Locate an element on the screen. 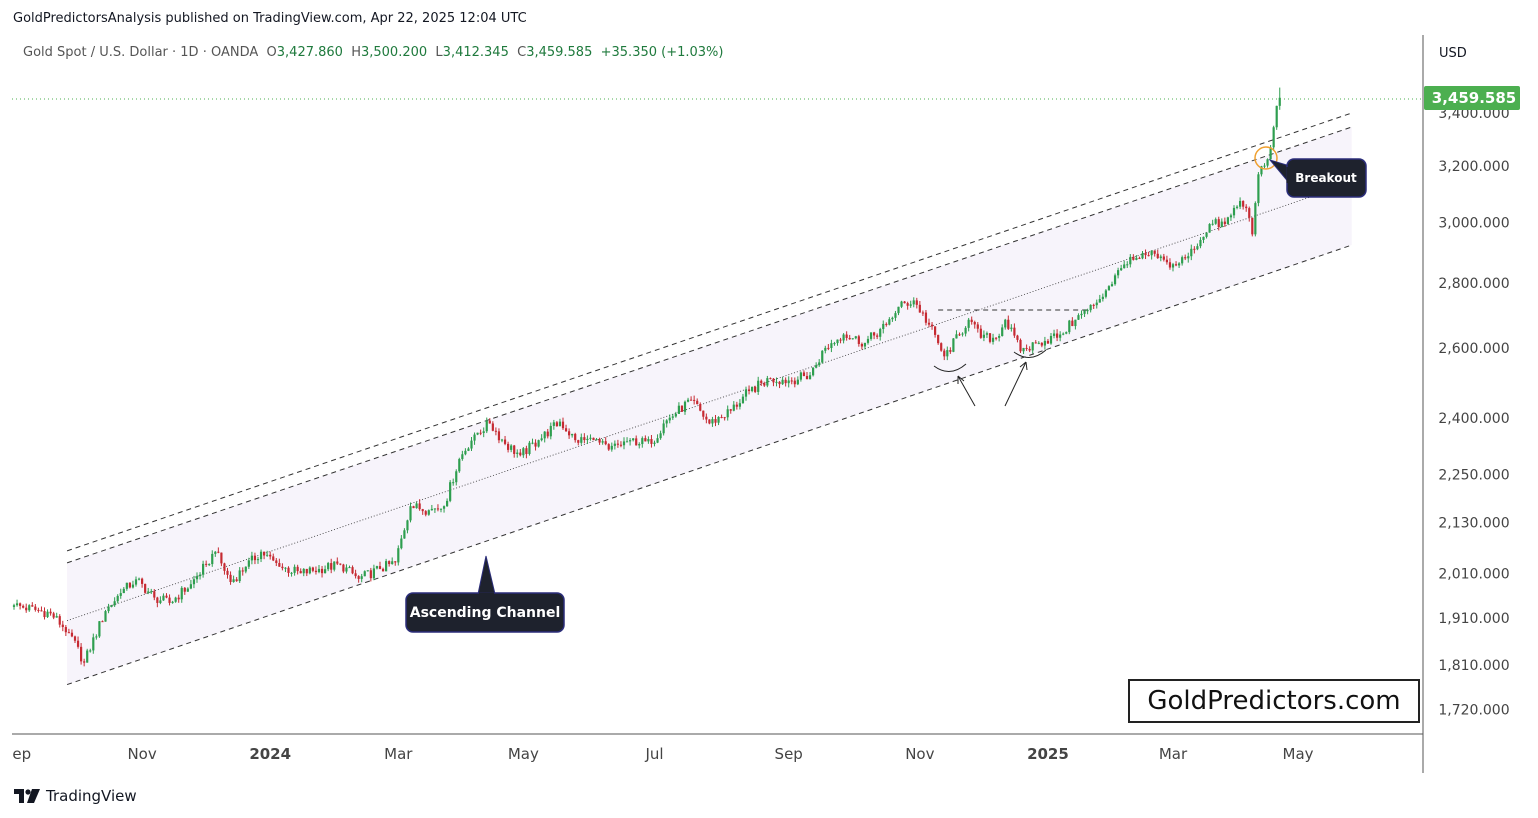 This screenshot has width=1538, height=818. breakout-callout: Breakout is located at coordinates (1317, 178).